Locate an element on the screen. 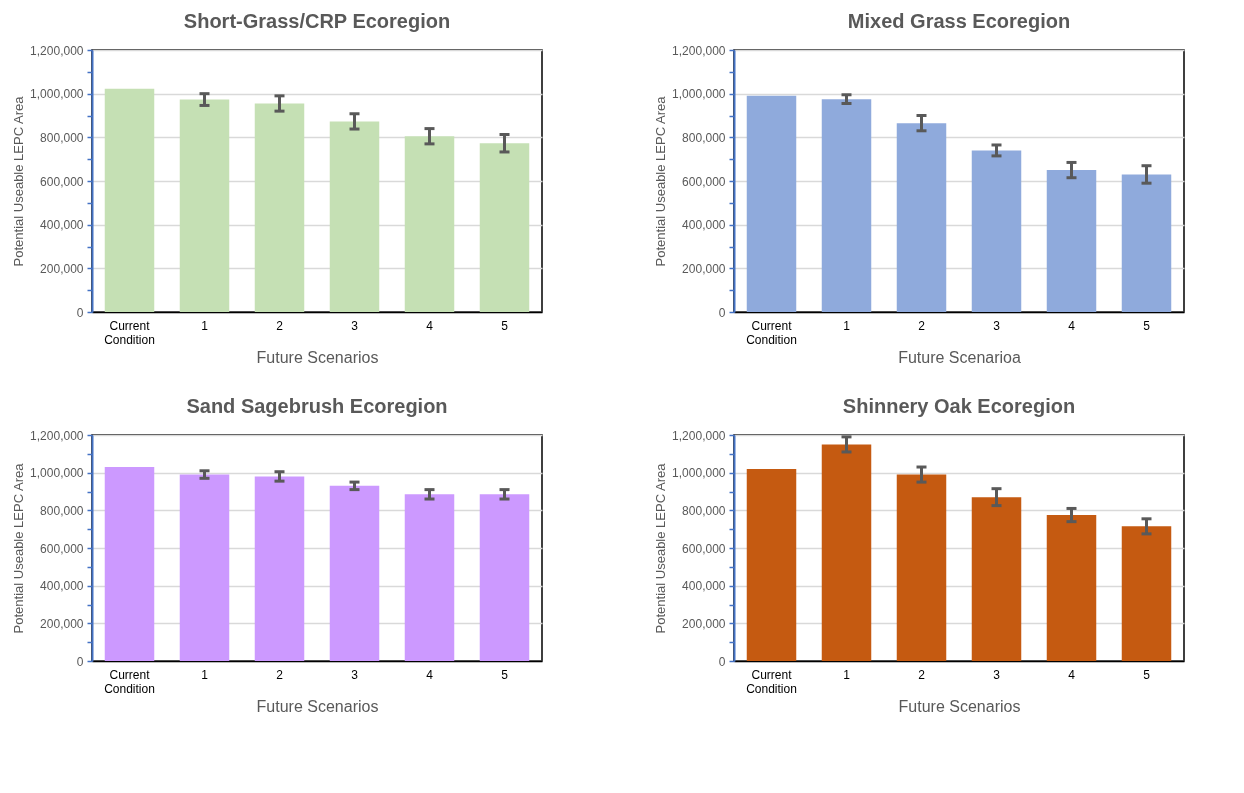  chart-title: Mixed Grass Ecoregion is located at coordinates (959, 21).